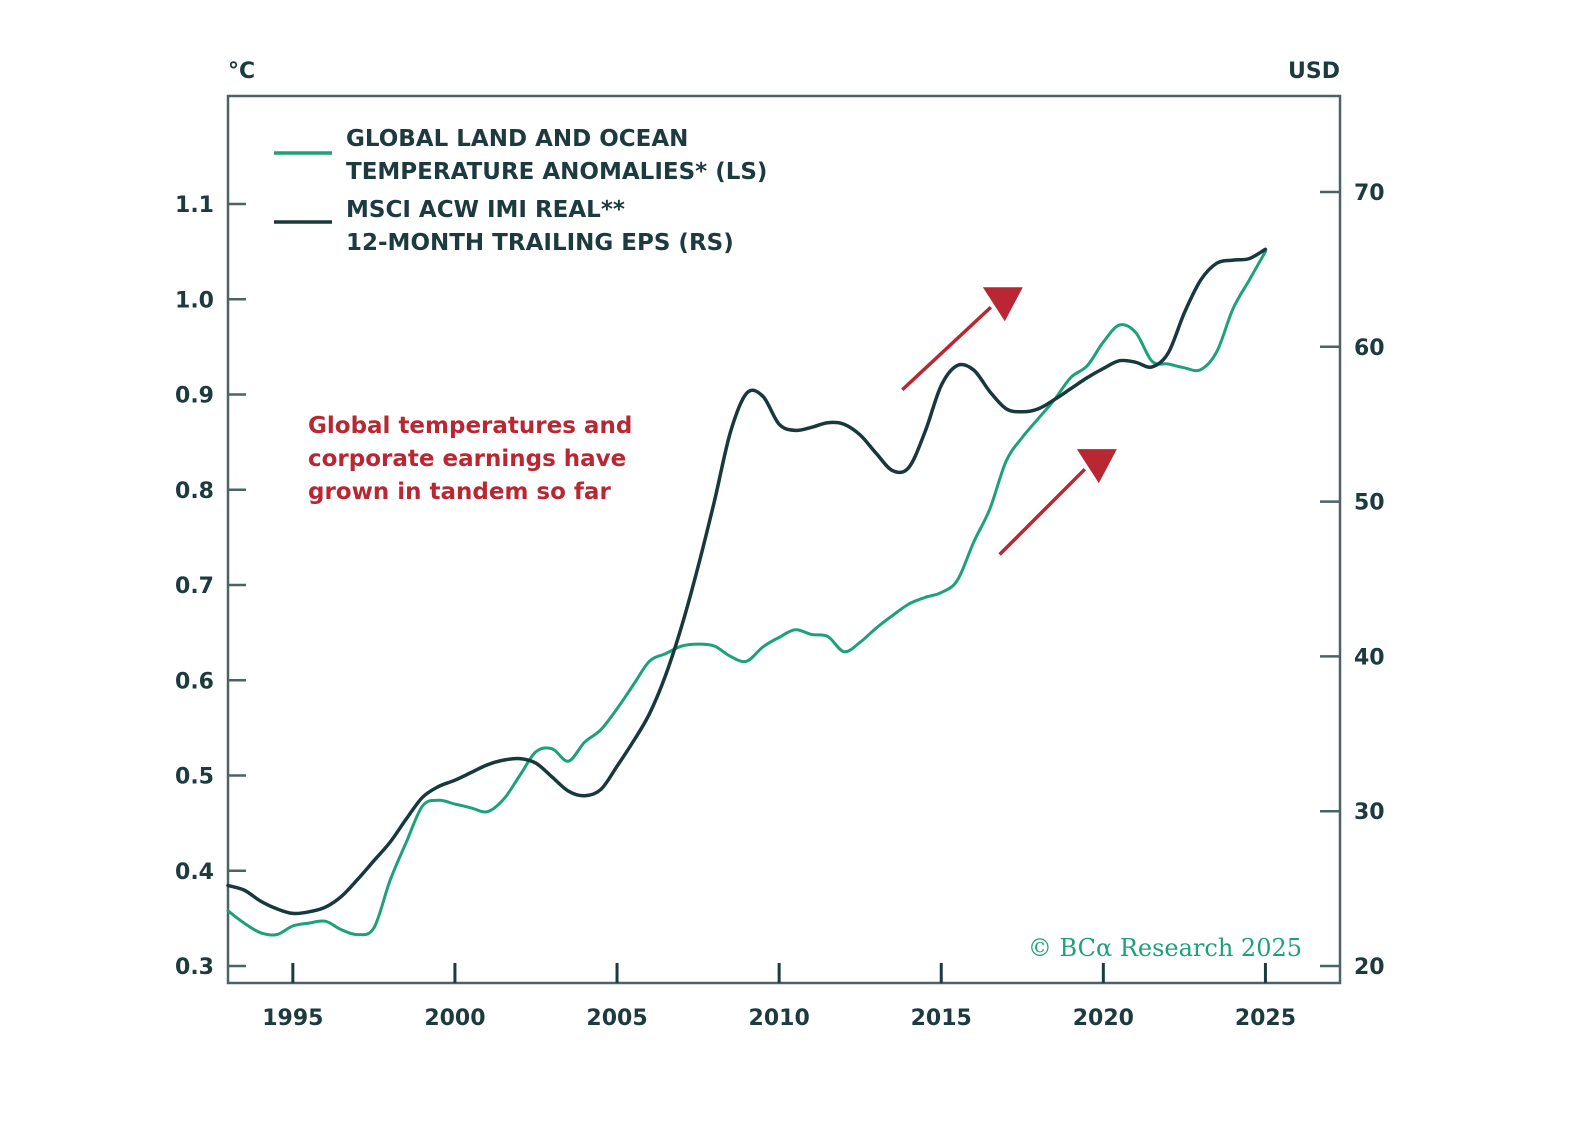 The height and width of the screenshot is (1144, 1596). Describe the element at coordinates (1369, 967) in the screenshot. I see `right-tick-label: 20` at that location.